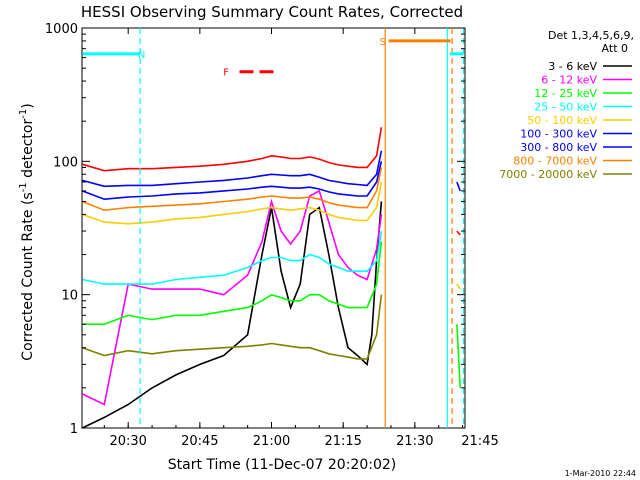 This screenshot has width=640, height=480. Describe the element at coordinates (199, 441) in the screenshot. I see `x-tick-label: 20:45` at that location.